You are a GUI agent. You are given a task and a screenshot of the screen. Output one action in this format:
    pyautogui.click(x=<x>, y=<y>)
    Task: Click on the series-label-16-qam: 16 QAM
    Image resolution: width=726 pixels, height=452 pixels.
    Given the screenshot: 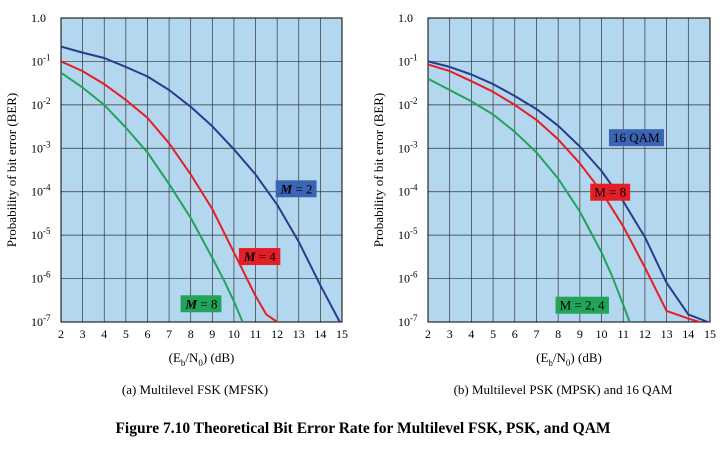 What is the action you would take?
    pyautogui.click(x=636, y=138)
    